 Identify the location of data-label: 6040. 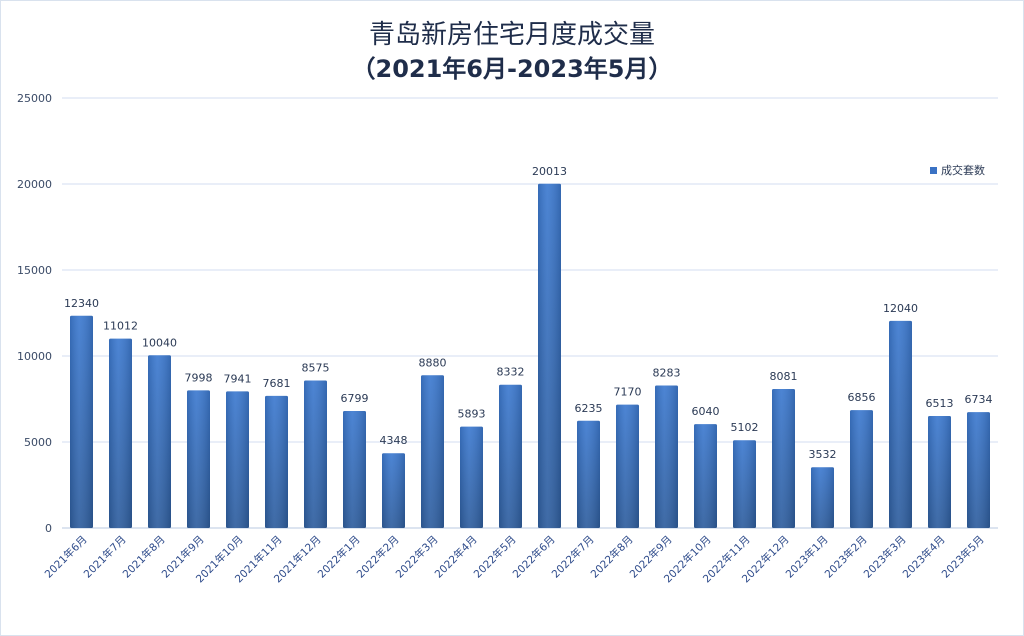
(706, 411).